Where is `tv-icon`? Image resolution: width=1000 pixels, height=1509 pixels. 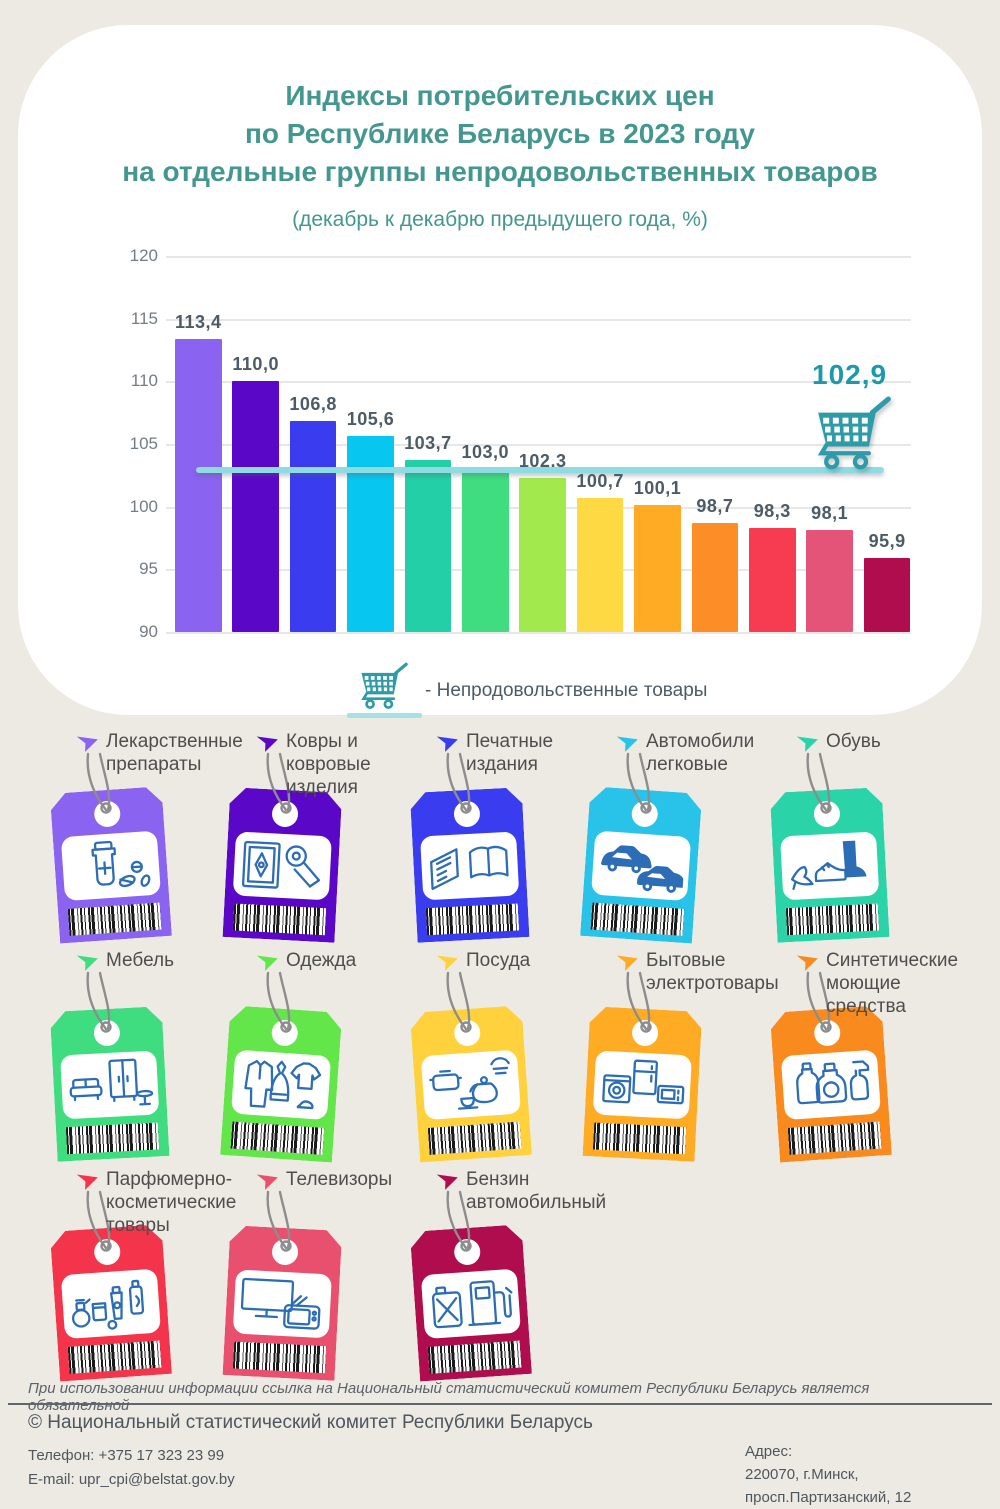 tv-icon is located at coordinates (282, 1303).